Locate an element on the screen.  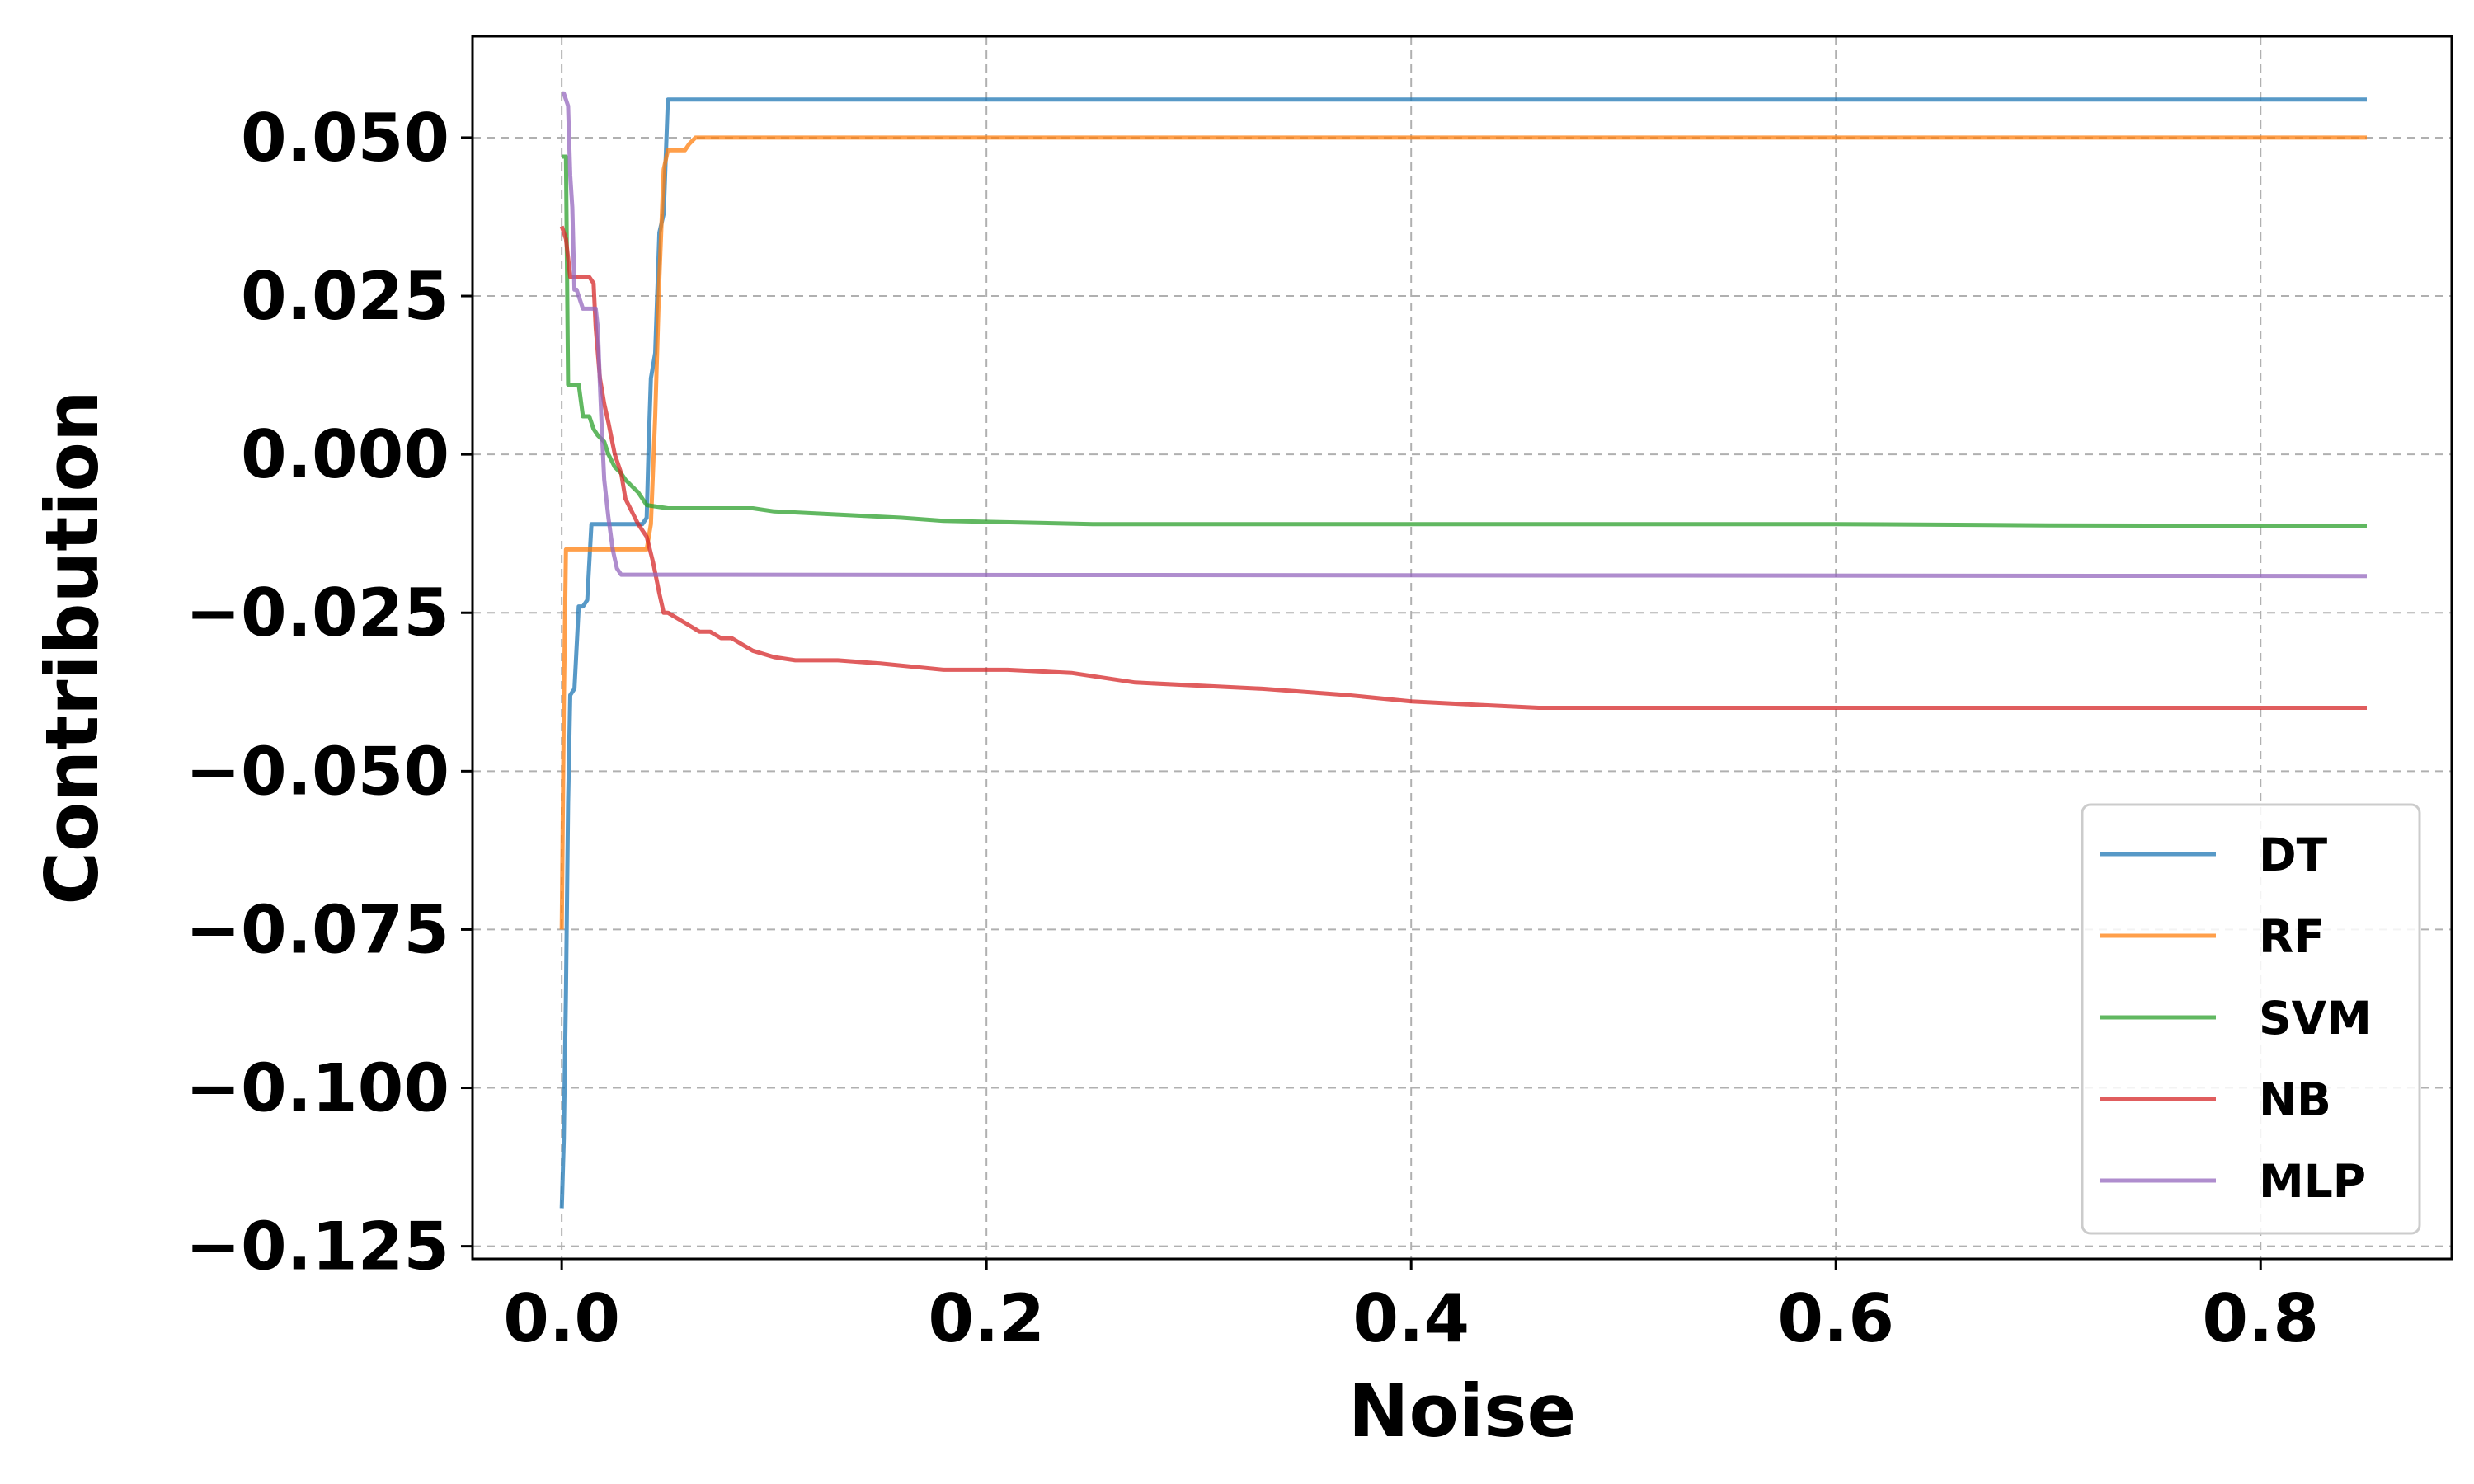
y-tick-label: −0.125 is located at coordinates (317, 1247).